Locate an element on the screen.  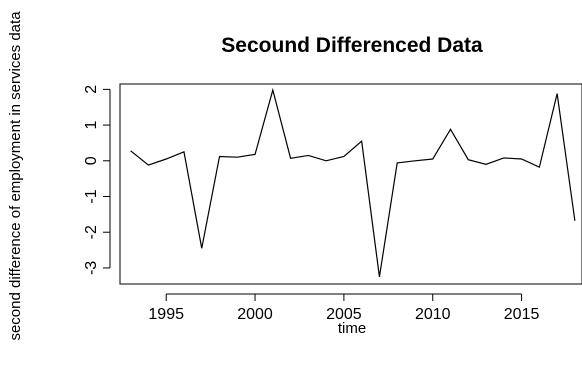
y-tick-label: 1 is located at coordinates (91, 125).